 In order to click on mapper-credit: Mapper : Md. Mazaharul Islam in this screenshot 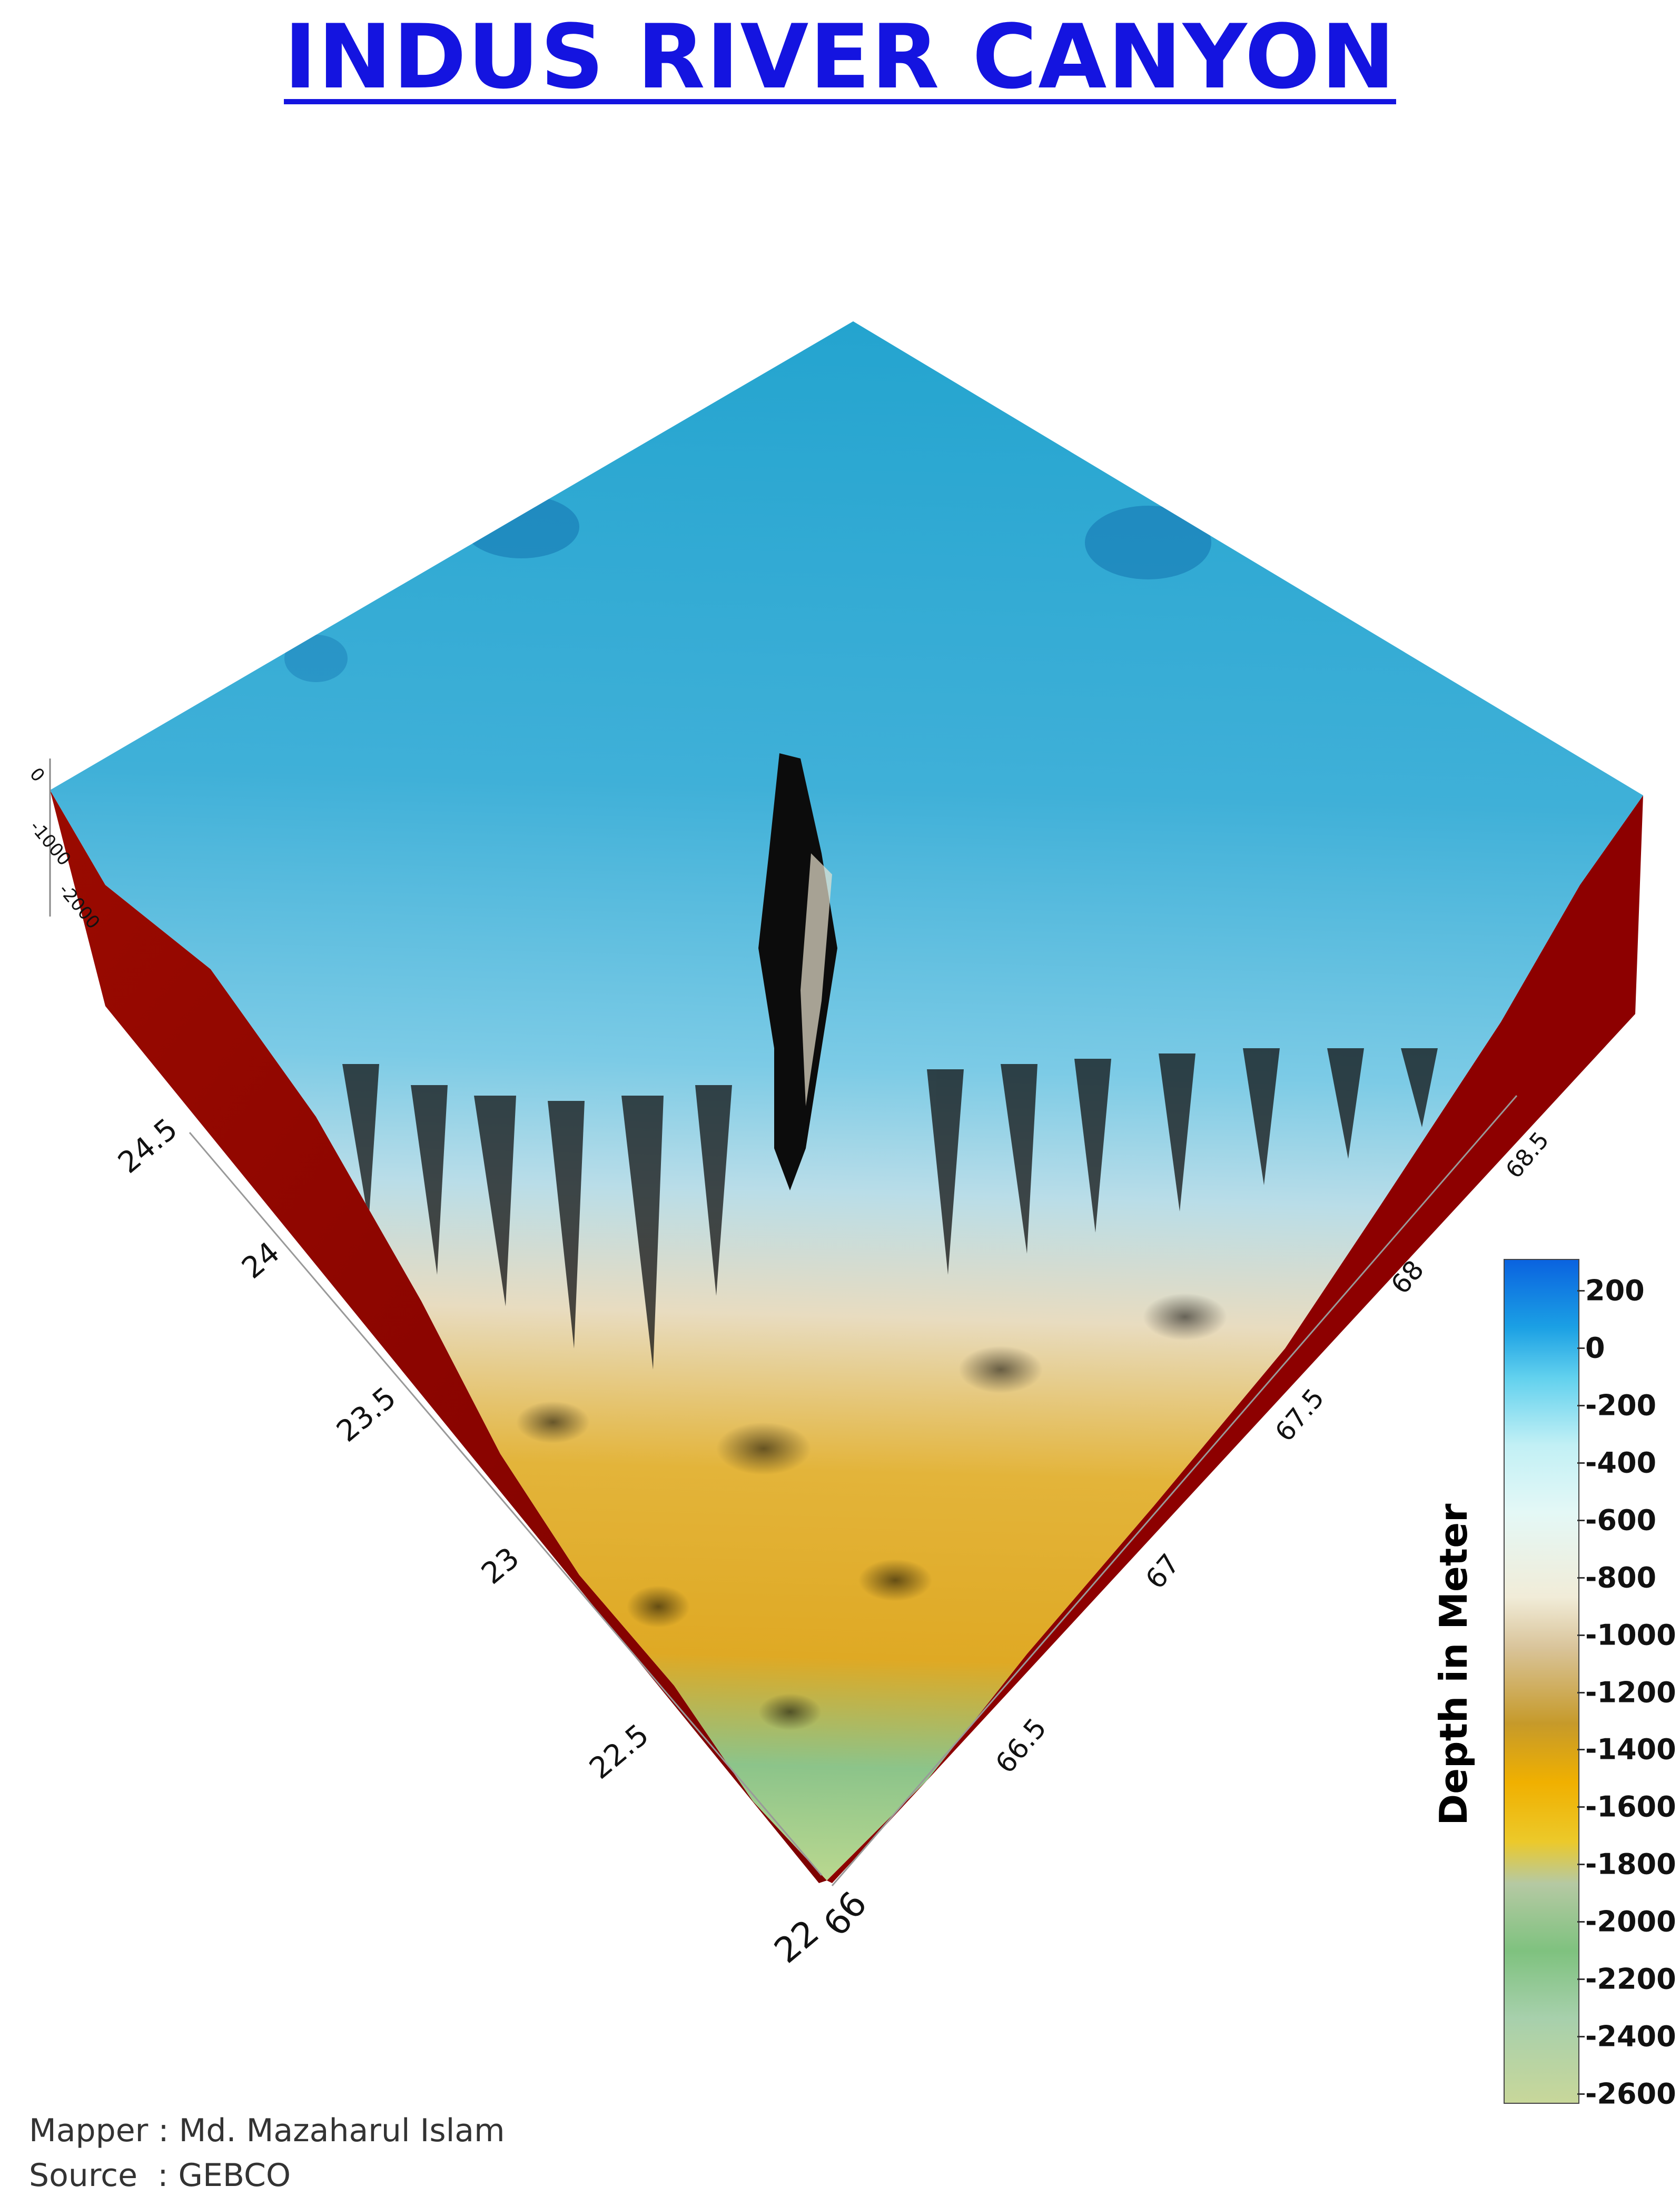, I will do `click(267, 2130)`.